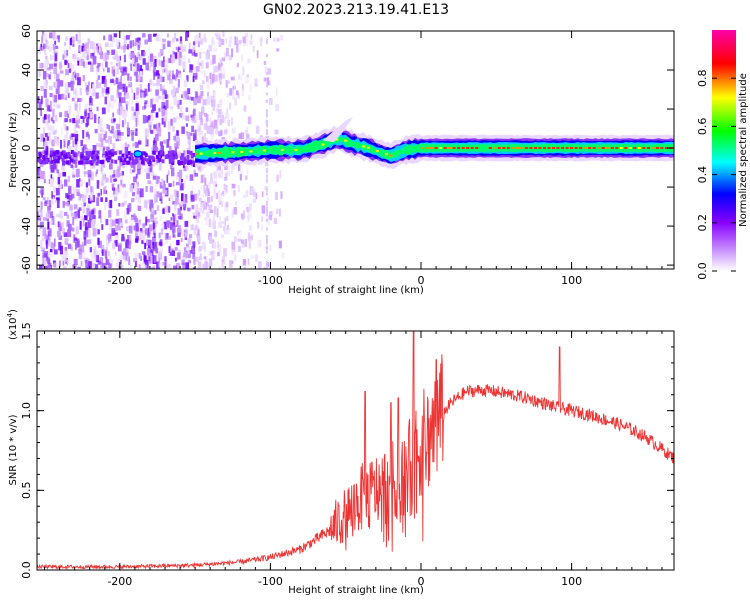 Image resolution: width=750 pixels, height=600 pixels. I want to click on y-tick-label: 1.0, so click(26, 411).